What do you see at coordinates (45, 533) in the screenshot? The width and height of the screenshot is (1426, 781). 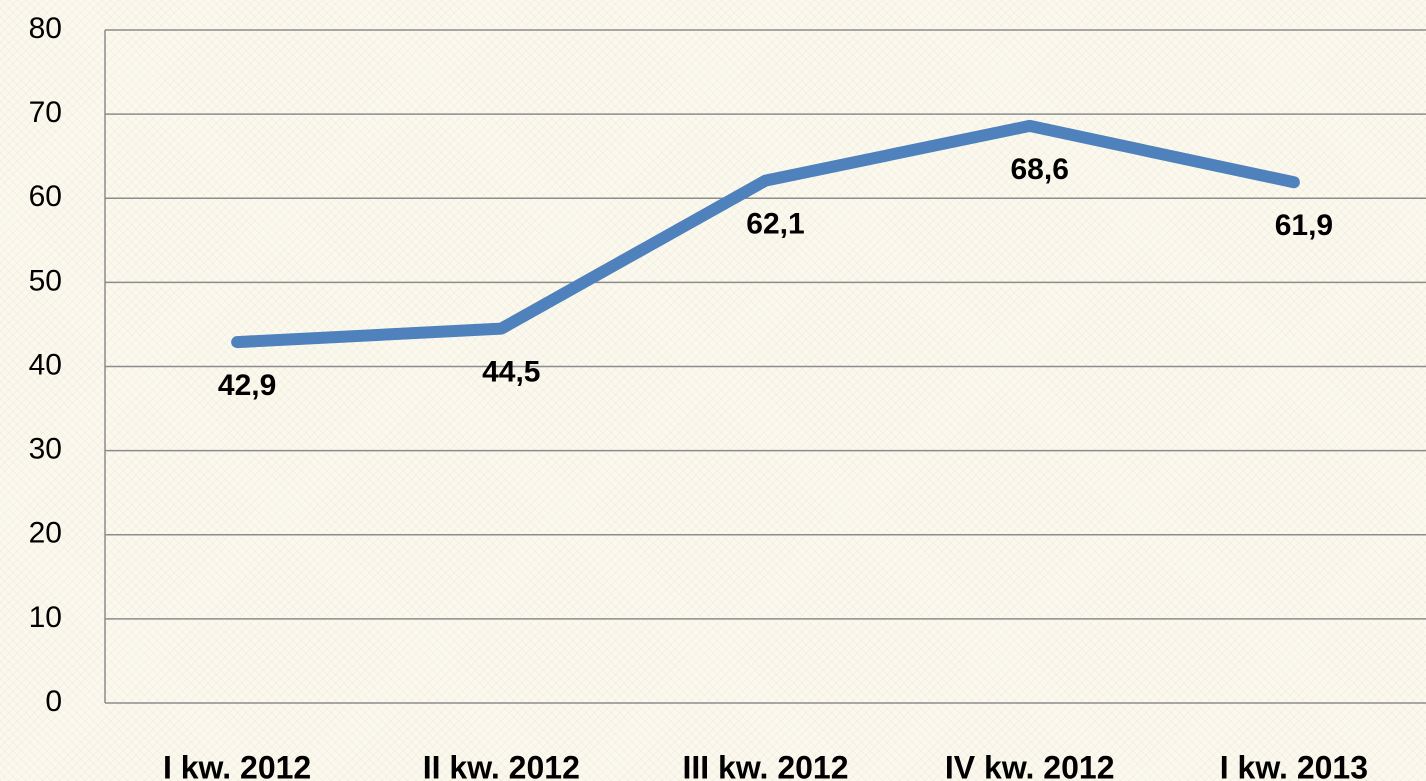 I see `y-tick-label: 20` at bounding box center [45, 533].